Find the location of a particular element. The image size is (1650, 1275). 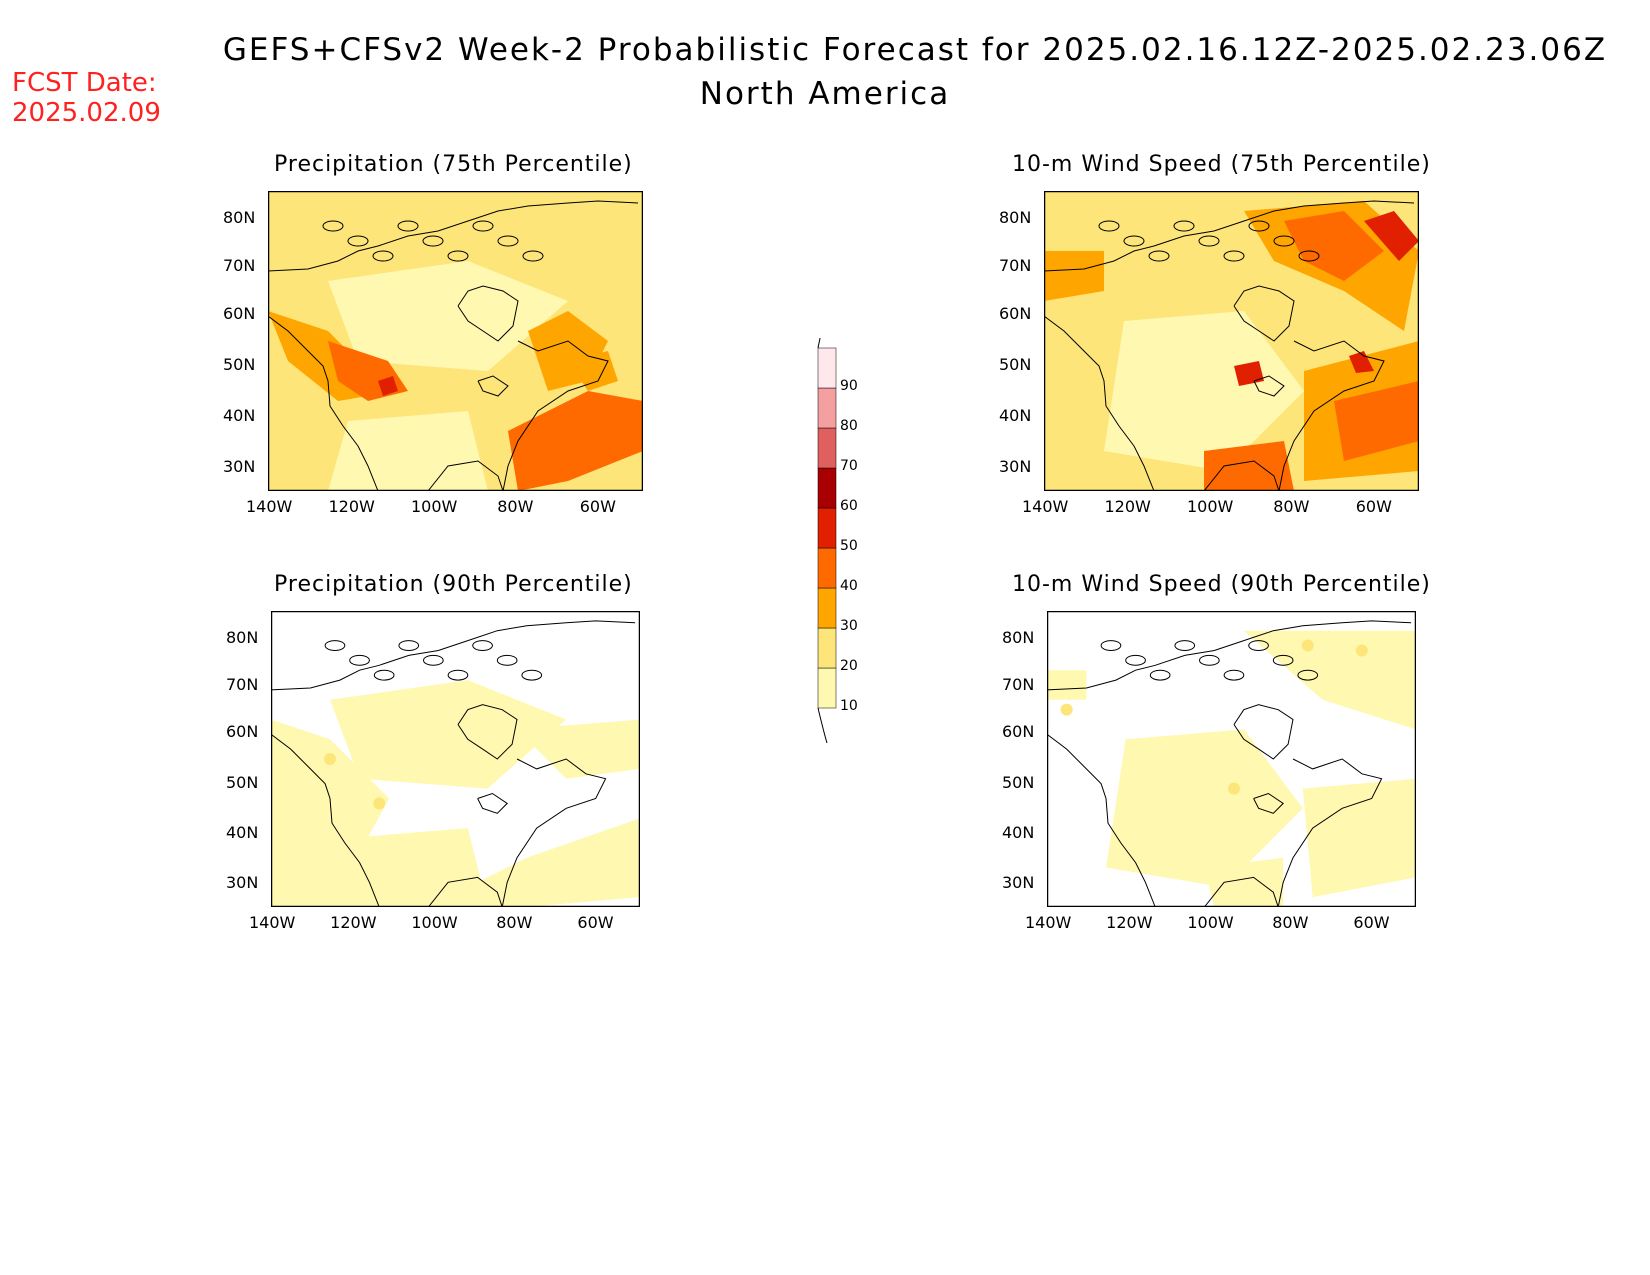

panel-title-wind75: 10-m Wind Speed (75th Percentile) is located at coordinates (1221, 164).